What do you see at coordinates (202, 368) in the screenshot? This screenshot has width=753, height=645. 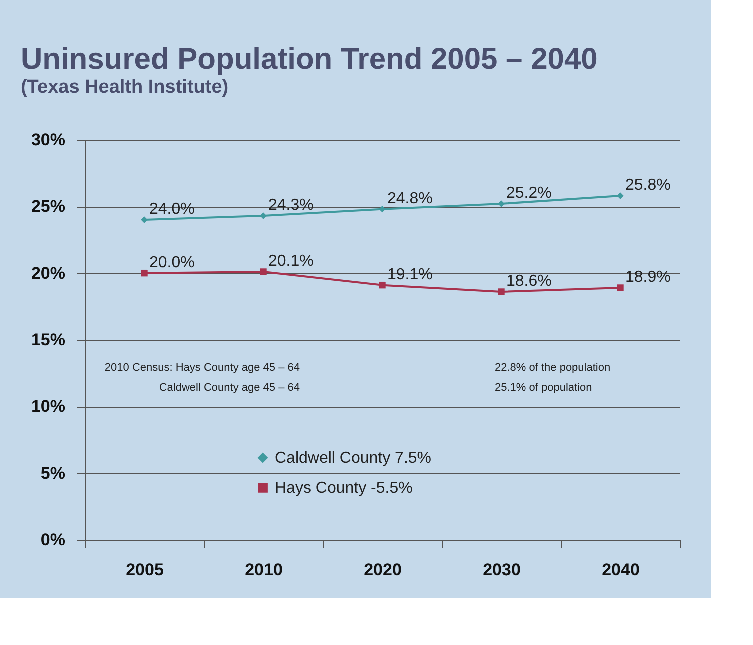 I see `annotation: 2010 Census: Hays County age 45 – 64` at bounding box center [202, 368].